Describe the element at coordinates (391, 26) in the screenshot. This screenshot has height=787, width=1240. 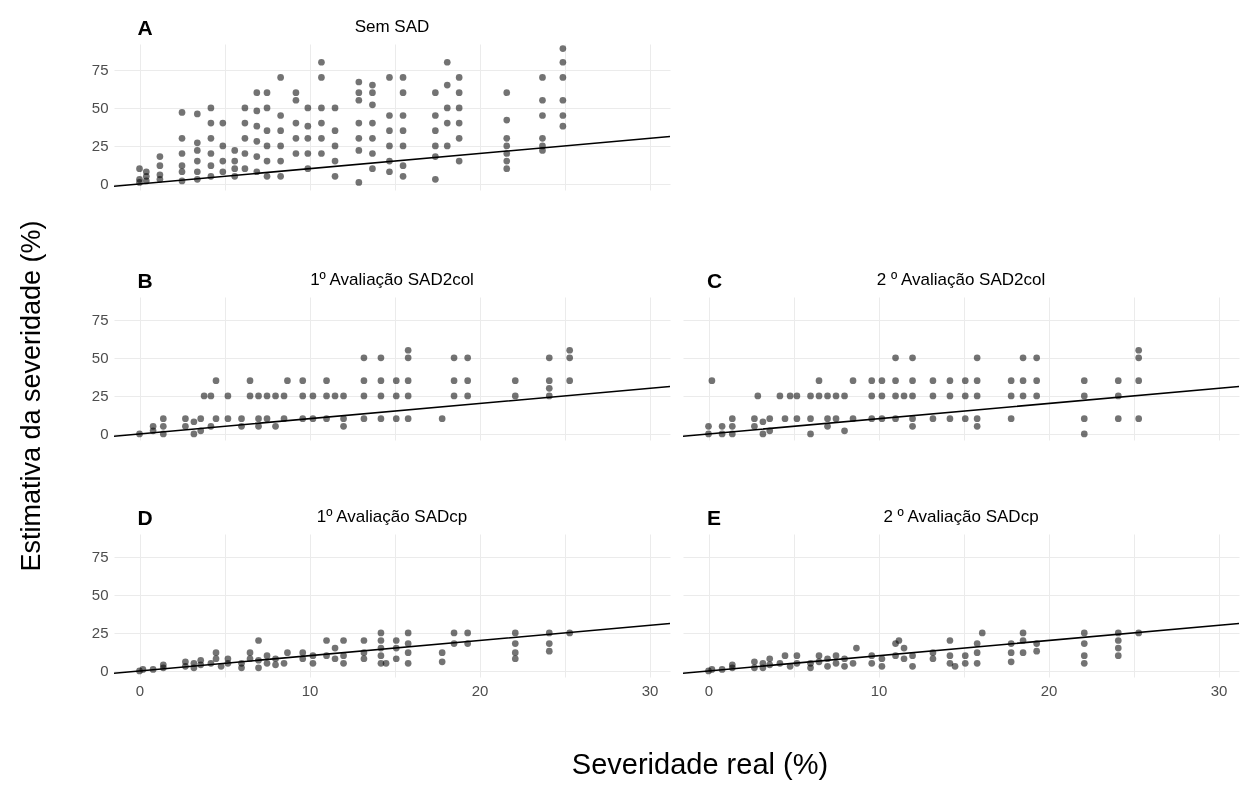
I see `chart-title: Sem SAD` at that location.